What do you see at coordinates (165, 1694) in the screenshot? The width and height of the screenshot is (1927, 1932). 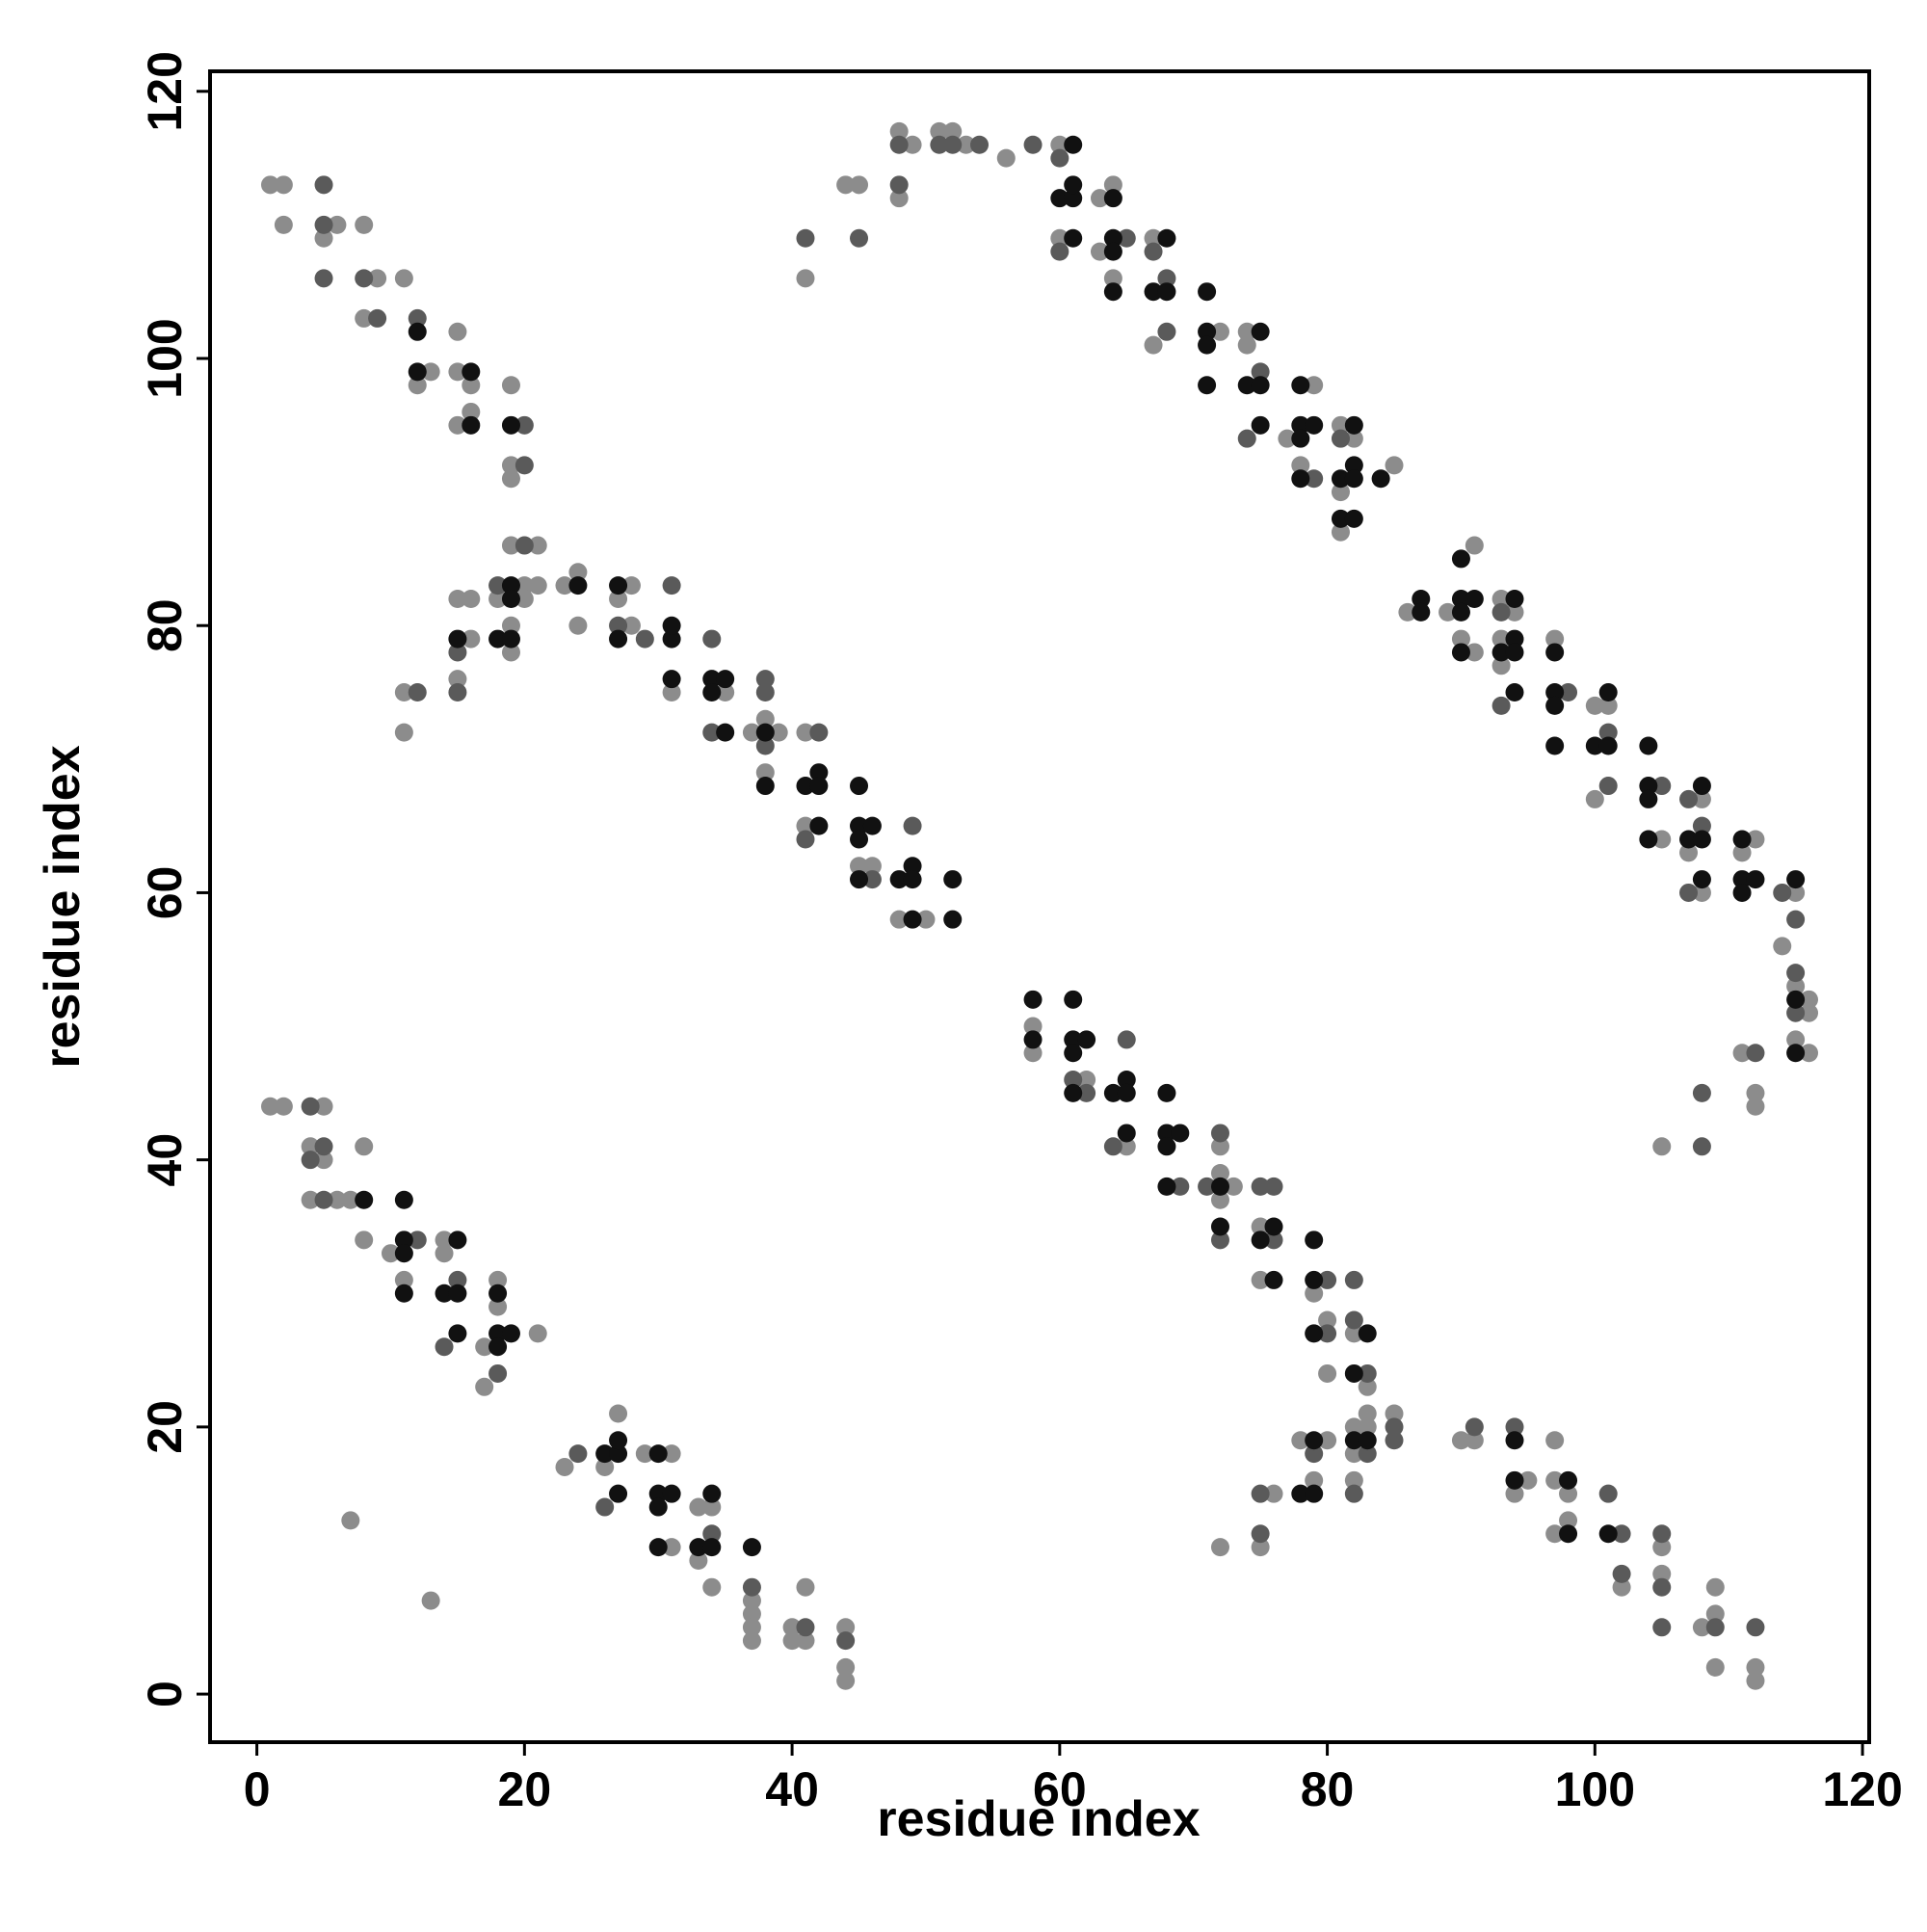 I see `y-tick-label: 0` at bounding box center [165, 1694].